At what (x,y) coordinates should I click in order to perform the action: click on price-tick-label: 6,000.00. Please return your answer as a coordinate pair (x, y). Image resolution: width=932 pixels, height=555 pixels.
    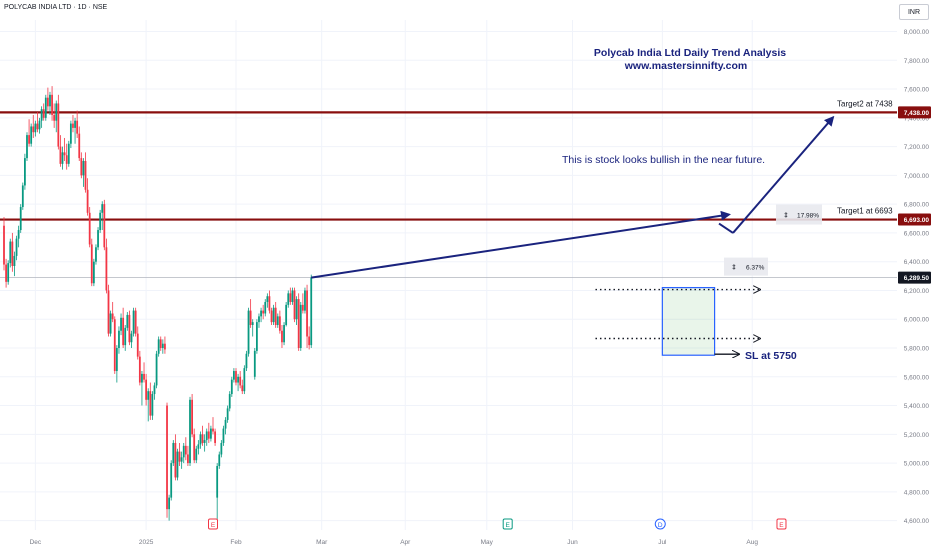
    Looking at the image, I should click on (917, 320).